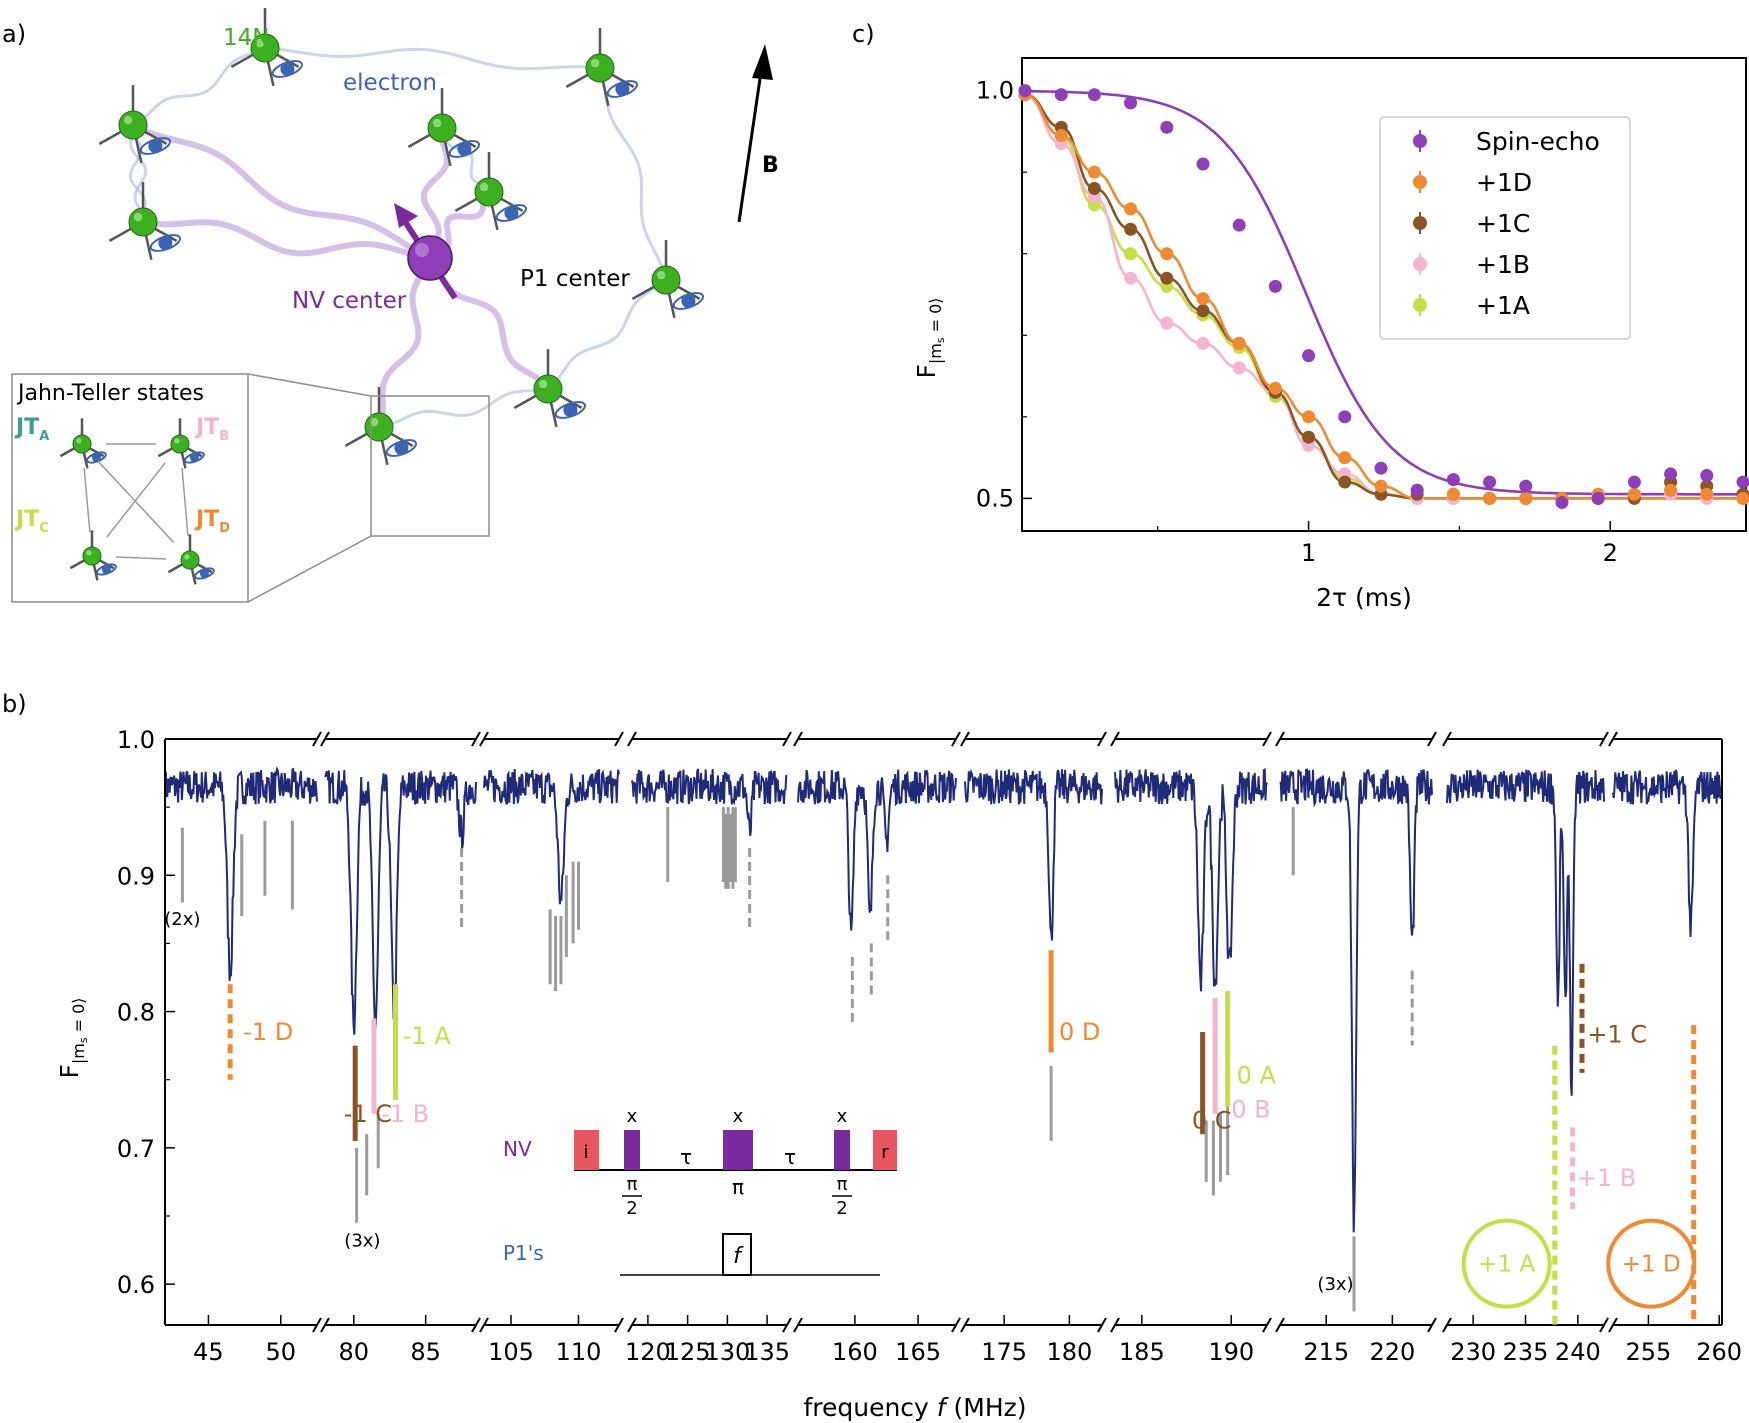 This screenshot has width=1749, height=1423. Describe the element at coordinates (1420, 305) in the screenshot. I see `legend-marker-+1A` at that location.